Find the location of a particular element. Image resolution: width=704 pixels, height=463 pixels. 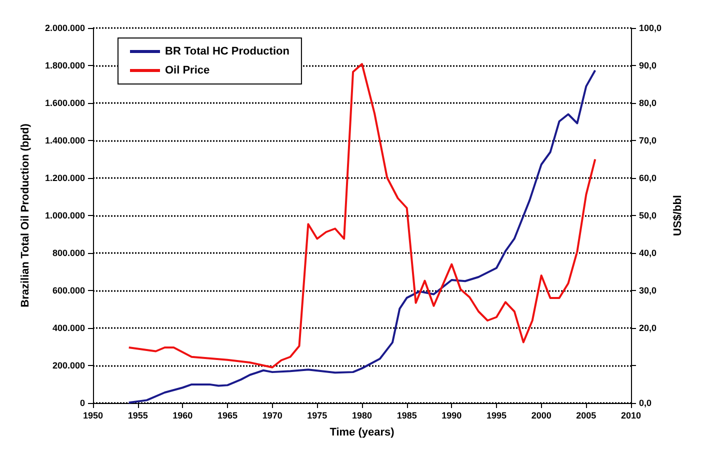

y2-tick-label: 50,0 is located at coordinates (648, 215).